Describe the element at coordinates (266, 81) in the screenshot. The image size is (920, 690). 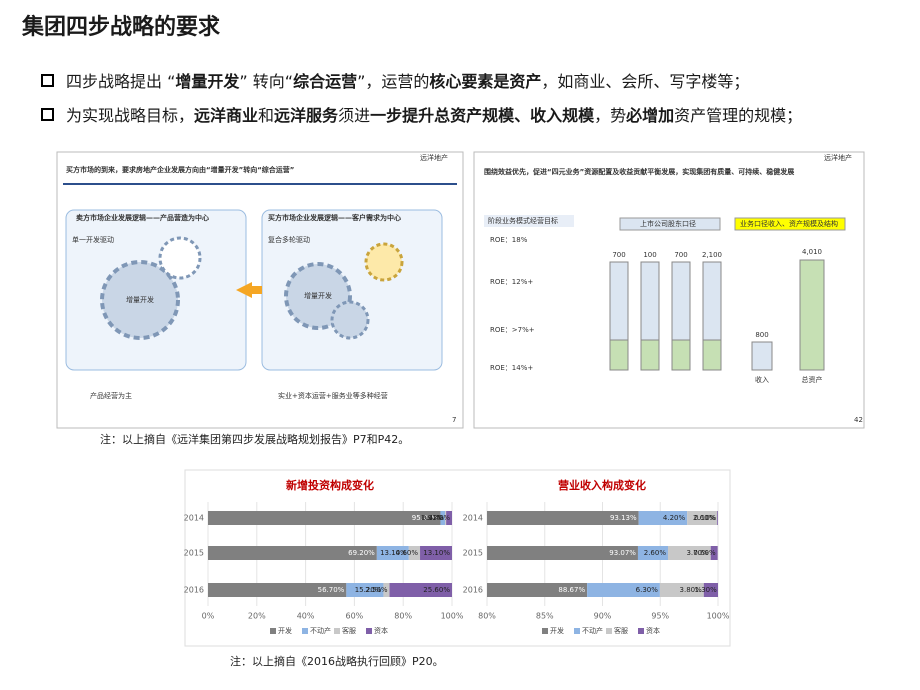
I see `bullet-segment: ” 转向“` at that location.